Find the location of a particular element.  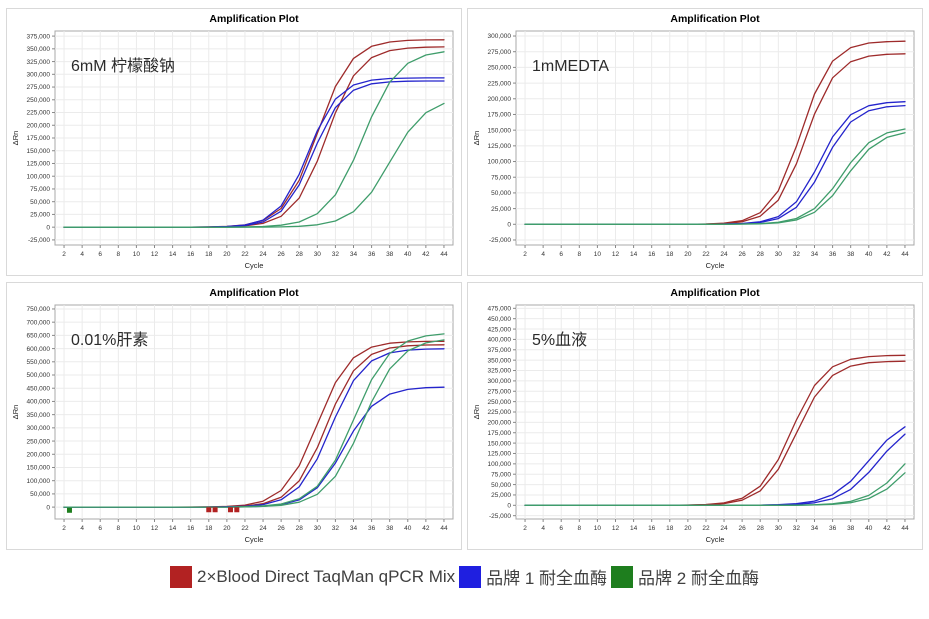

svg-text: 32 is located at coordinates (336, 254).